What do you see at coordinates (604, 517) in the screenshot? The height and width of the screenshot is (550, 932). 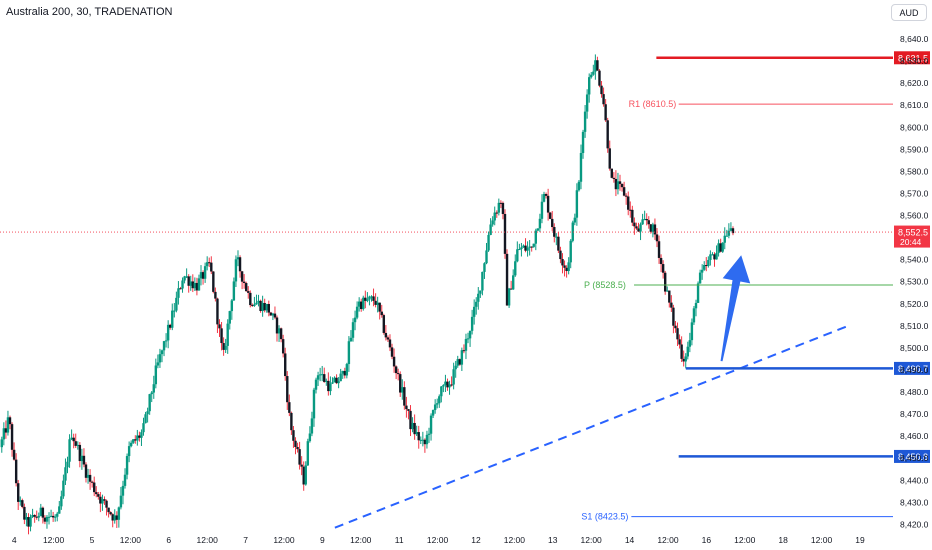 I see `level-label-s1: S1 (8423.5)` at bounding box center [604, 517].